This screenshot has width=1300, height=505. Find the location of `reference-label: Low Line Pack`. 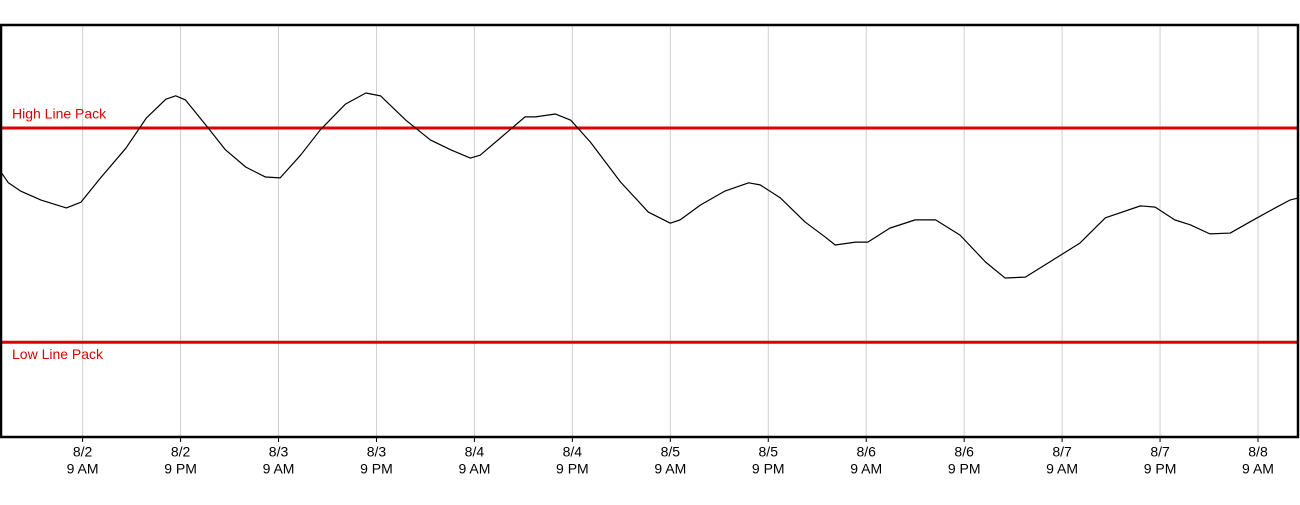

reference-label: Low Line Pack is located at coordinates (58, 354).